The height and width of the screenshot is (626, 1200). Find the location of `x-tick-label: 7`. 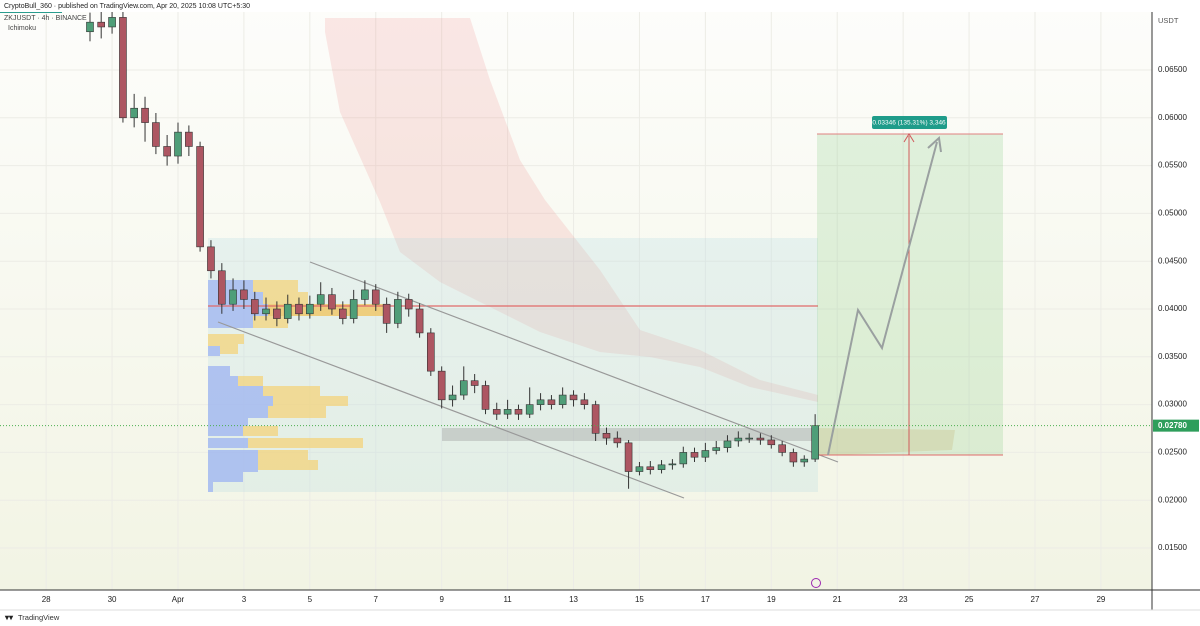

x-tick-label: 7 is located at coordinates (376, 599).